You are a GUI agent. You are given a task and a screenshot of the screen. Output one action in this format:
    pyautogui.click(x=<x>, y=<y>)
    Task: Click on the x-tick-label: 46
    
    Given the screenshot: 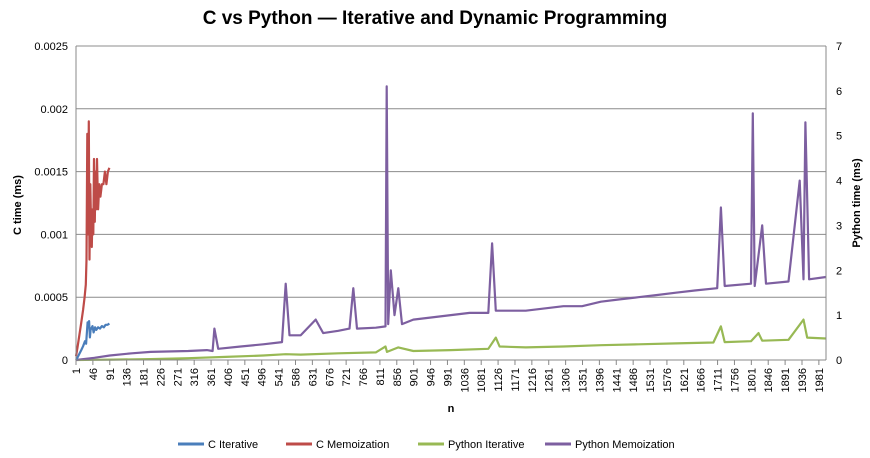 What is the action you would take?
    pyautogui.click(x=94, y=374)
    